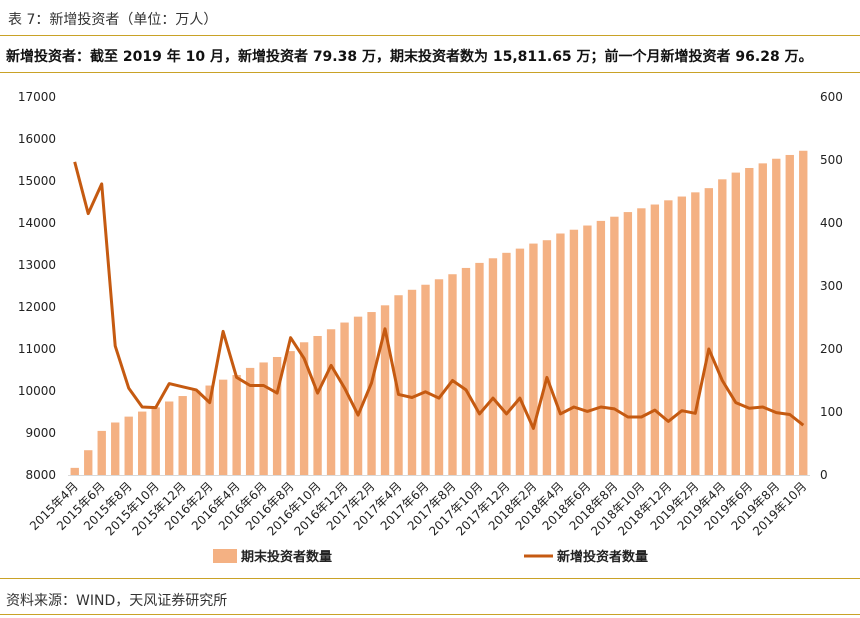 The image size is (860, 618). Describe the element at coordinates (831, 160) in the screenshot. I see `y-right-tick-label: 500` at that location.